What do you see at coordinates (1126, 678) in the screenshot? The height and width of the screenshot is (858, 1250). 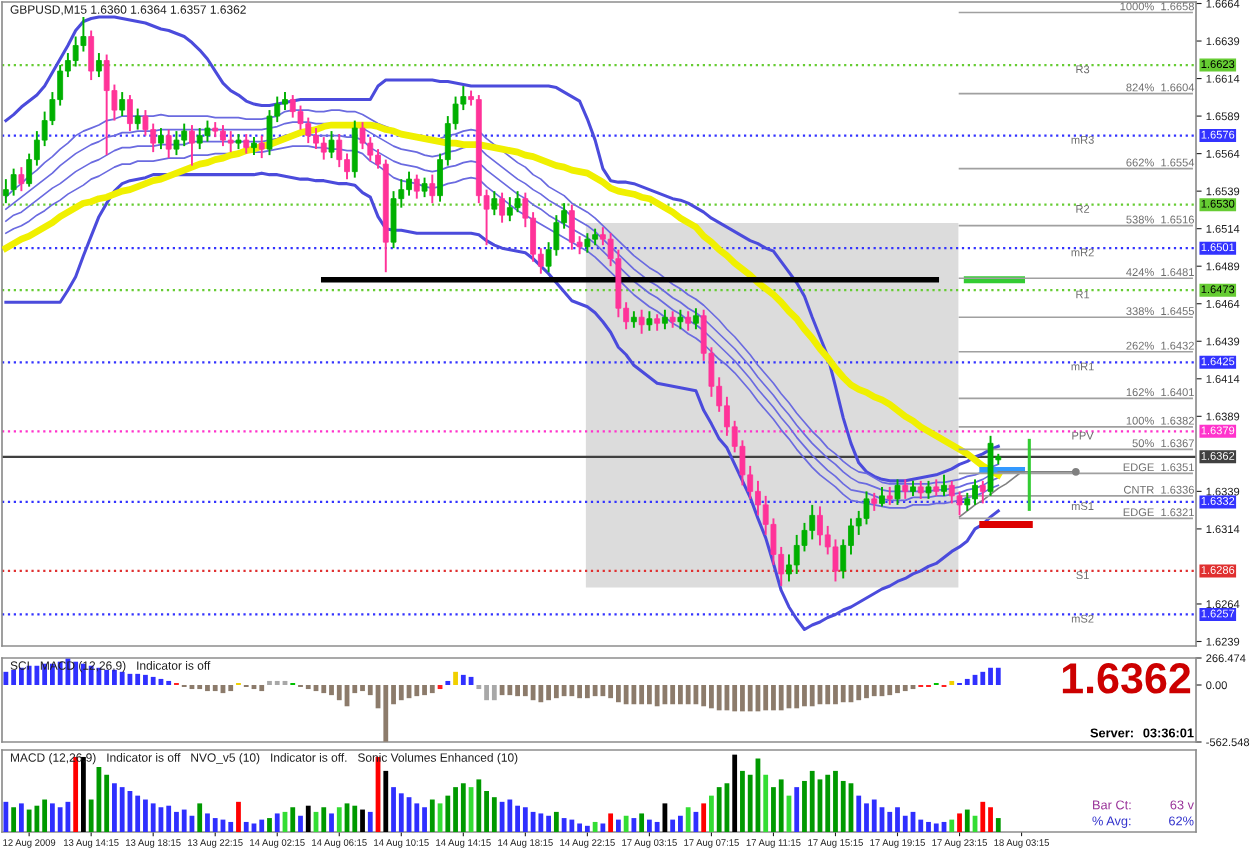 I see `annotation: 1.6362` at bounding box center [1126, 678].